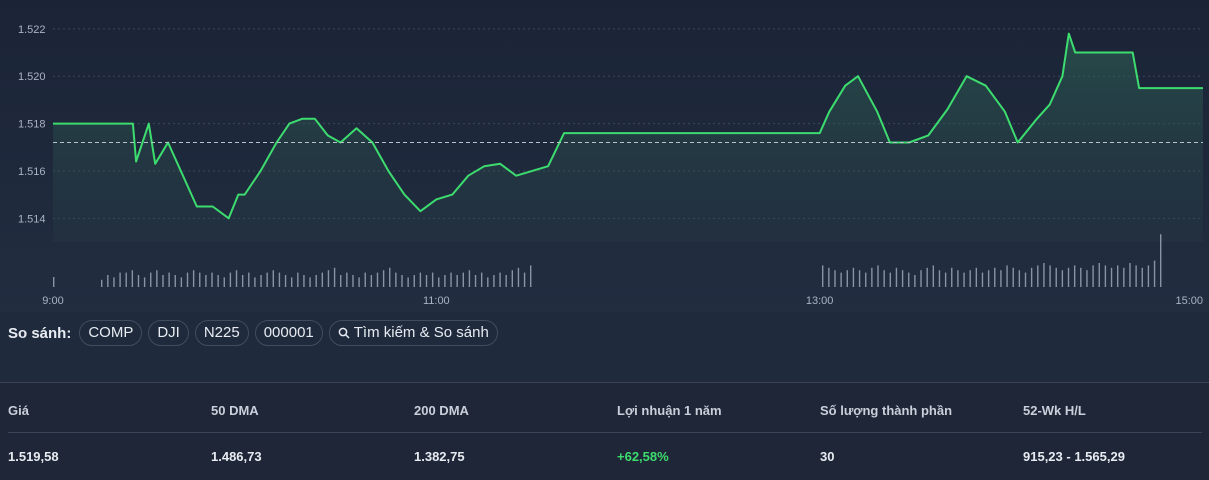  I want to click on compare-label: So sánh:, so click(39, 333).